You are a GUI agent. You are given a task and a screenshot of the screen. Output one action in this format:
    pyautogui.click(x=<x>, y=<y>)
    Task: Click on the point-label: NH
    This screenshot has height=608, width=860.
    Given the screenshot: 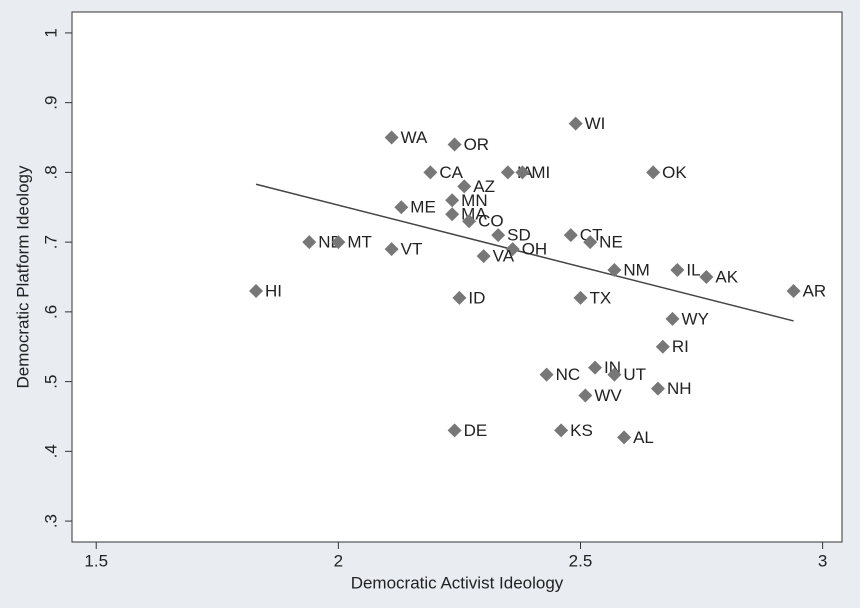 What is the action you would take?
    pyautogui.click(x=679, y=388)
    